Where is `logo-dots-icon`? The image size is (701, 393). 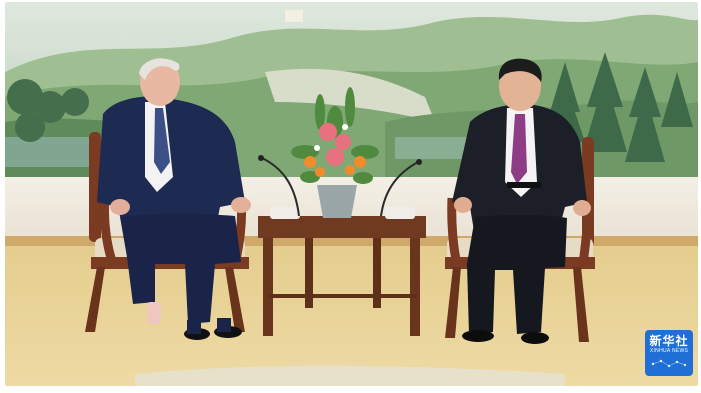 logo-dots-icon is located at coordinates (669, 363).